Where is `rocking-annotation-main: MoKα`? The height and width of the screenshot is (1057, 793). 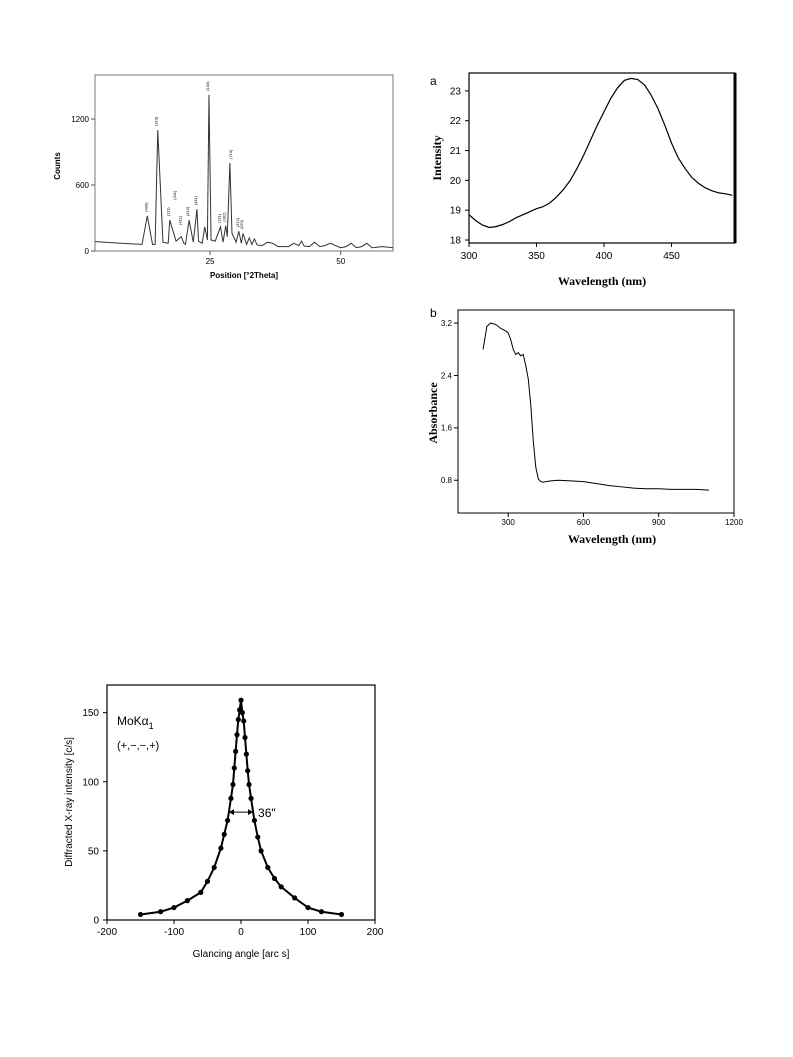
rocking-annotation-main: MoKα is located at coordinates (133, 721).